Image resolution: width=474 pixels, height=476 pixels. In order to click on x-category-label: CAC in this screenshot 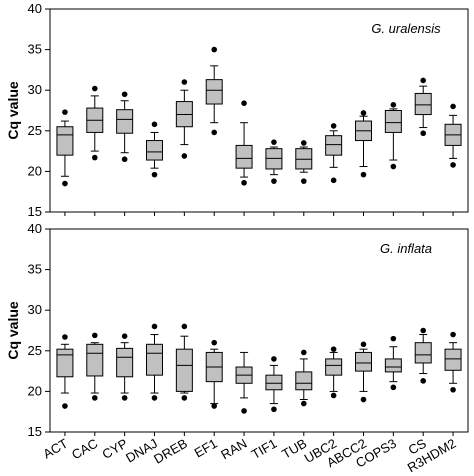, I will do `click(84, 449)`.